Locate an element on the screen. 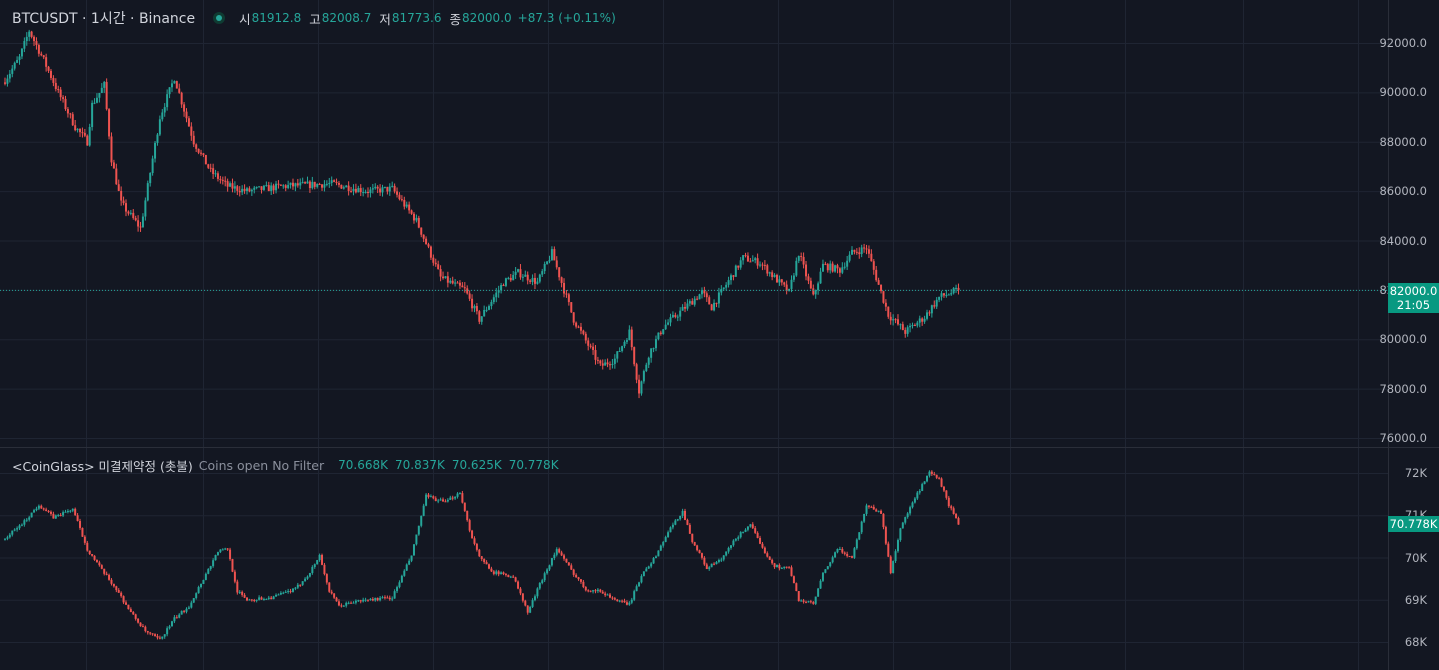 The image size is (1439, 670). indicator-params: Coins open No Filter is located at coordinates (261, 465).